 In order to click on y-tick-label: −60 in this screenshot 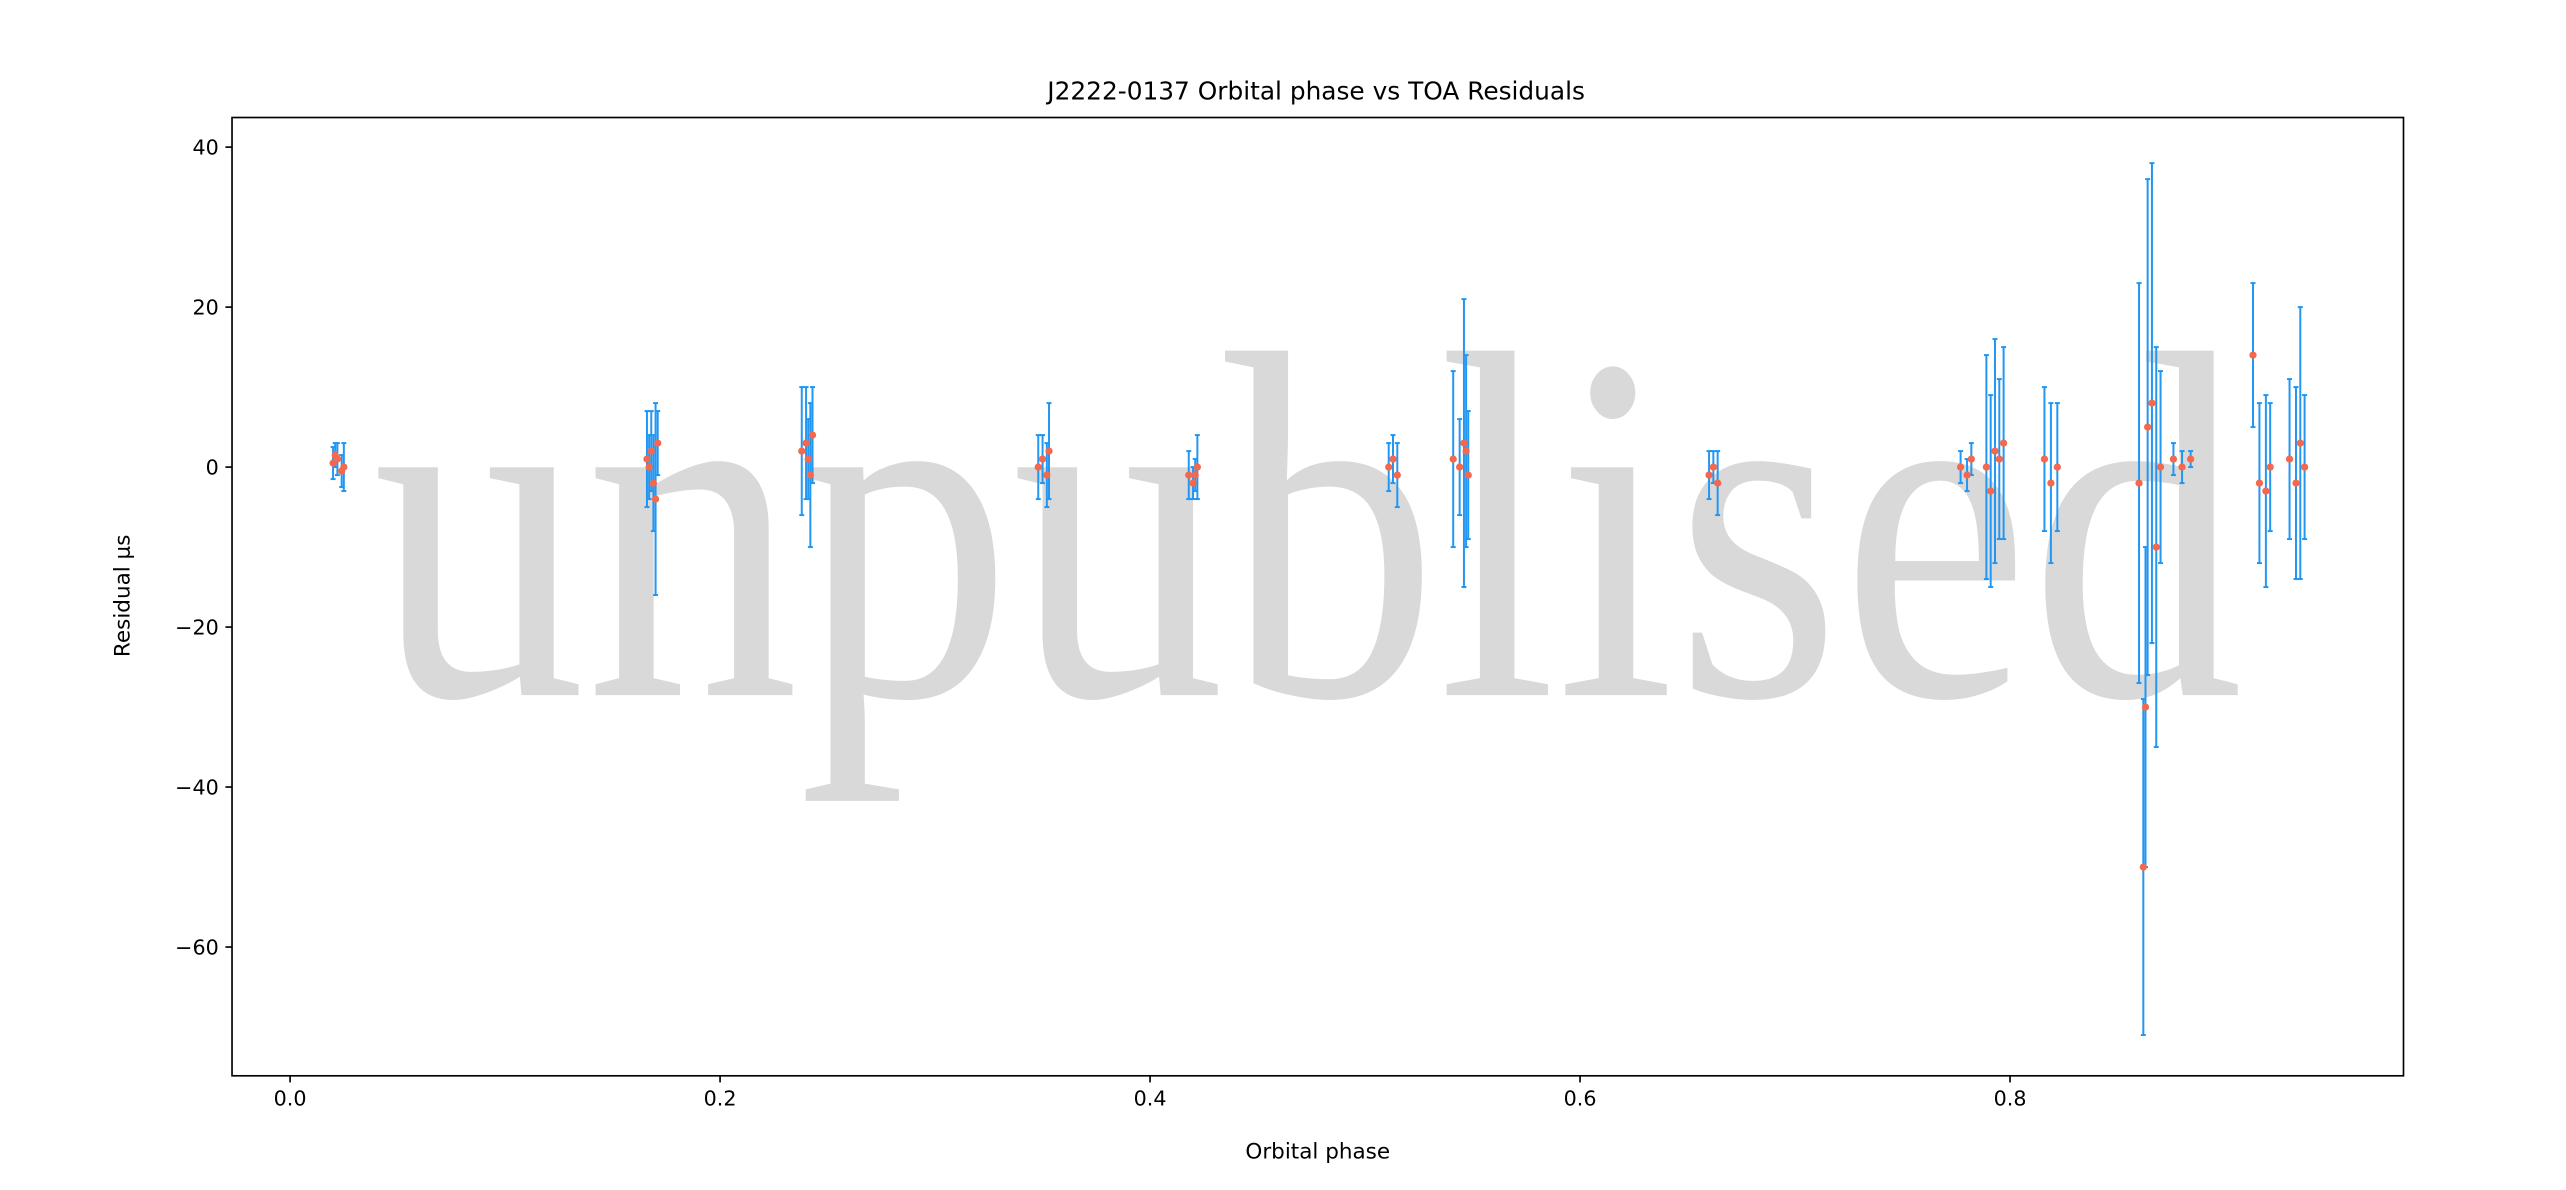, I will do `click(197, 947)`.